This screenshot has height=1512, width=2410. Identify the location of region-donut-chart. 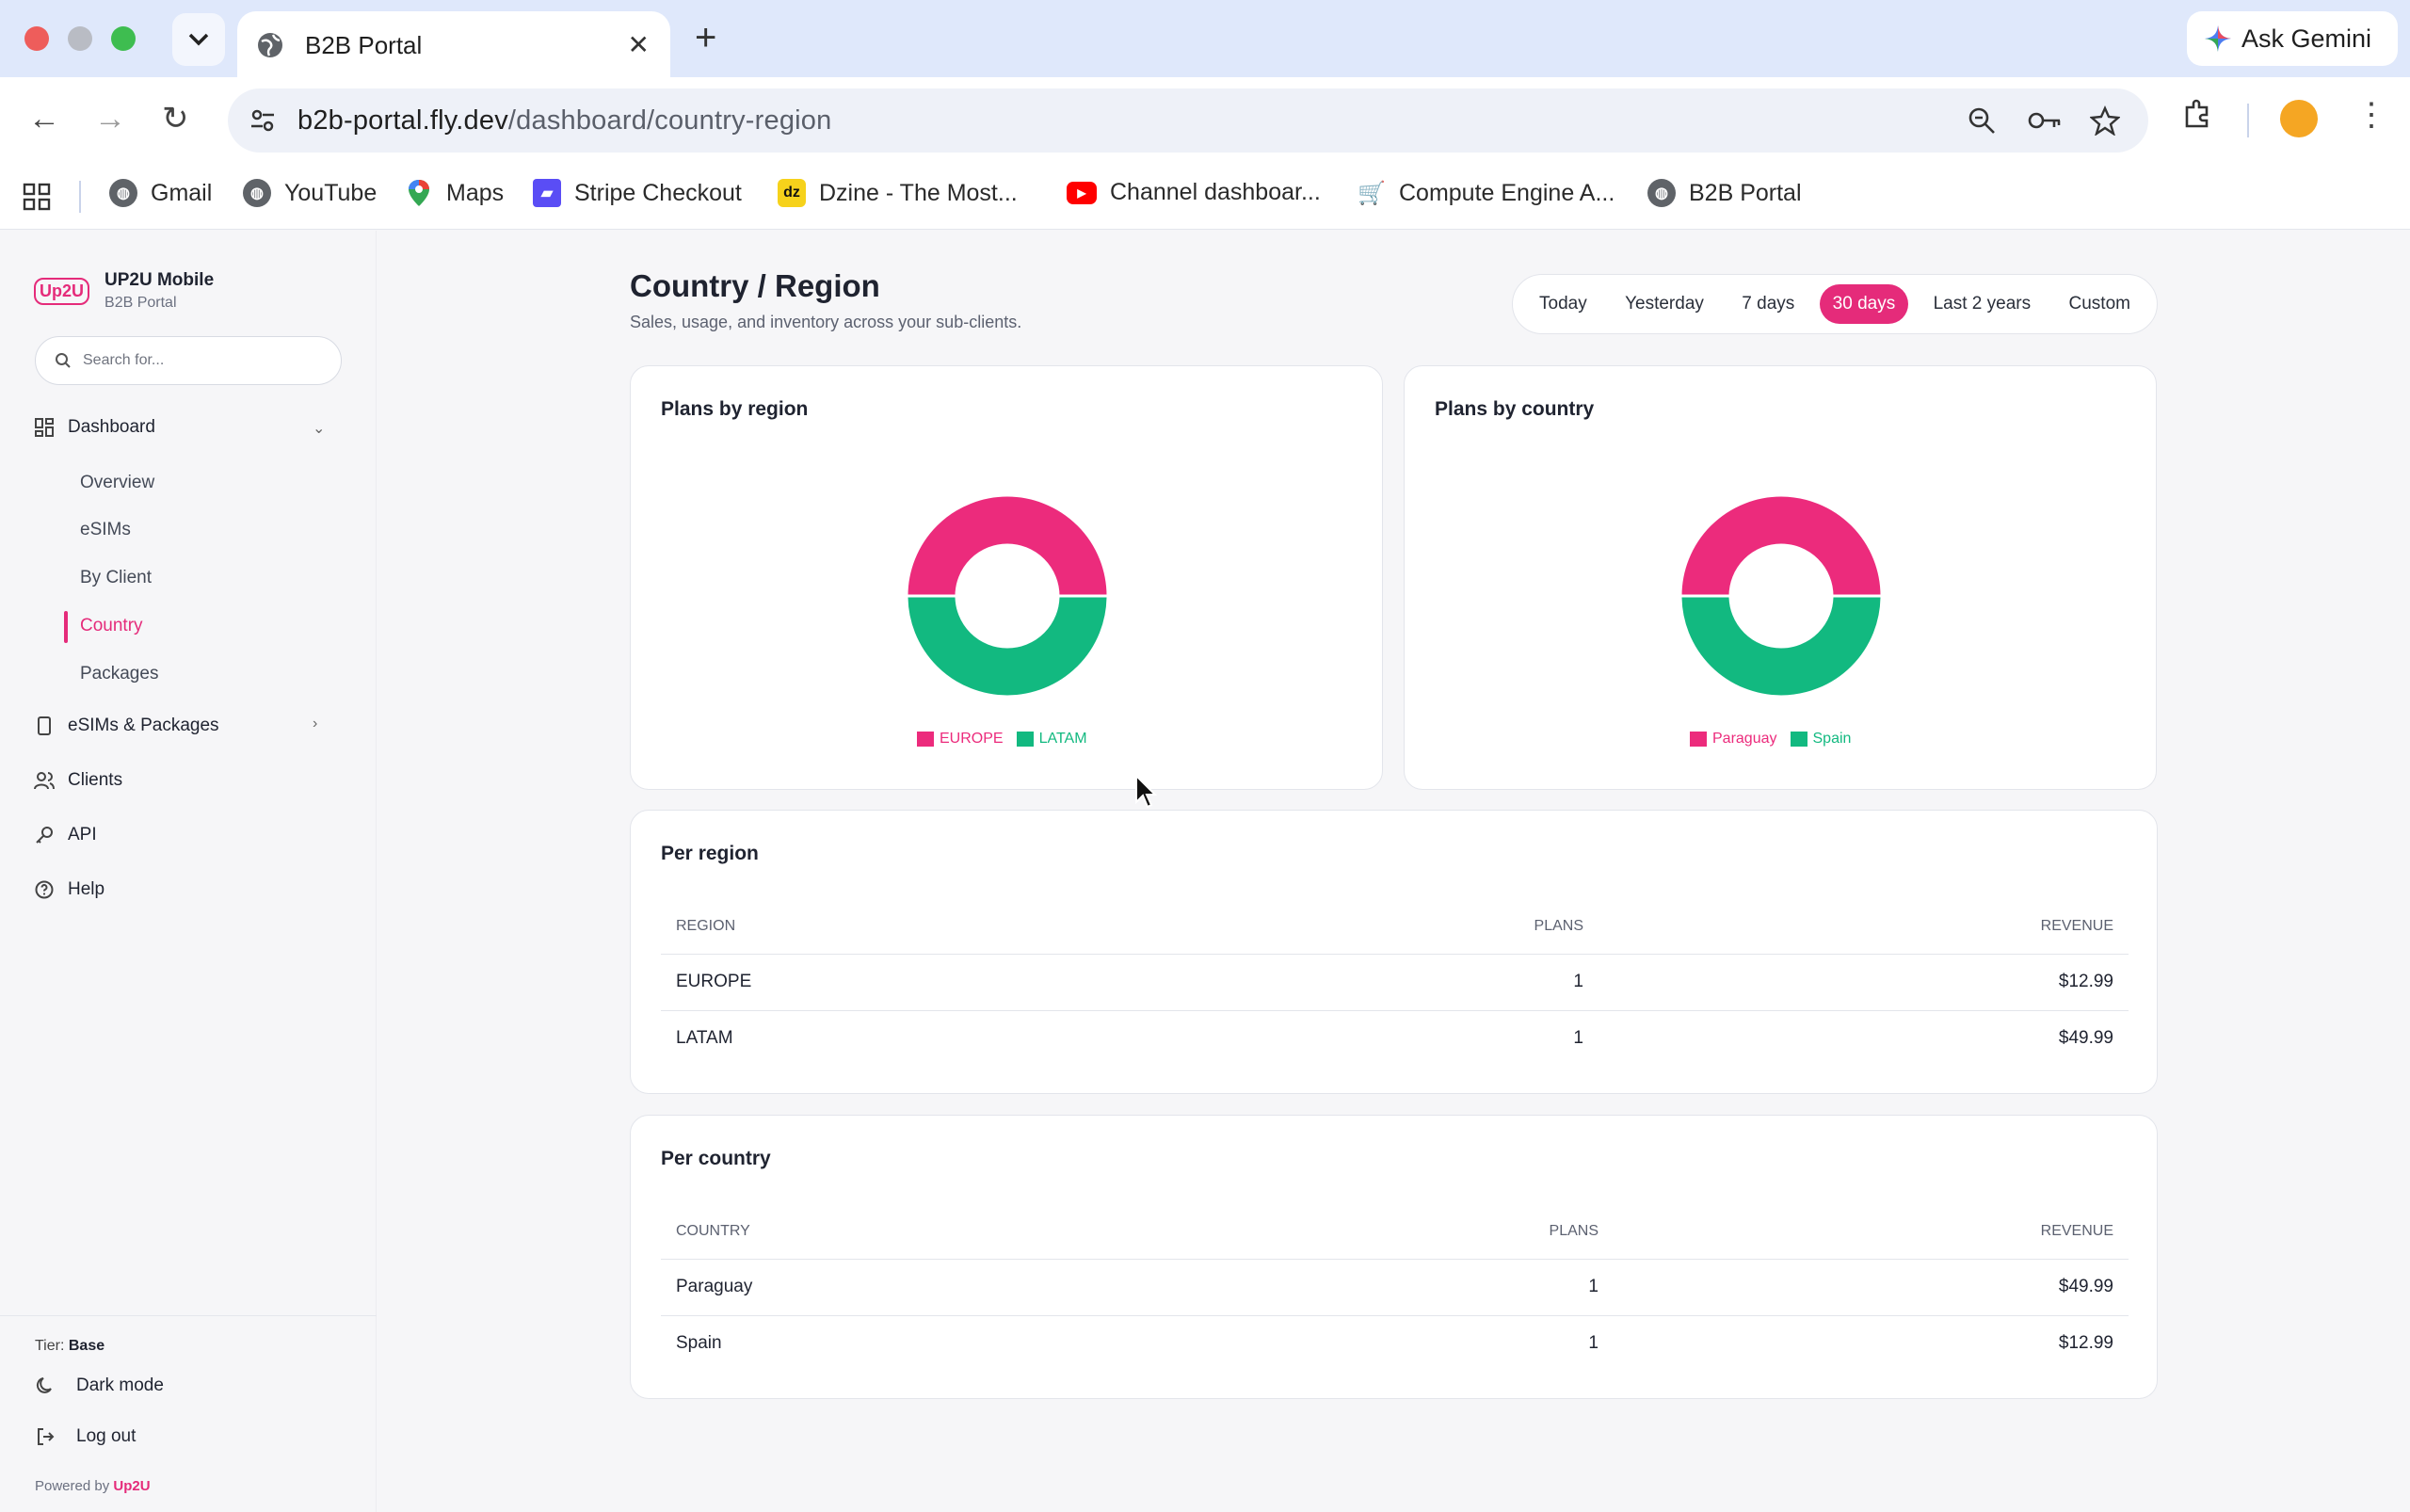
(1008, 596).